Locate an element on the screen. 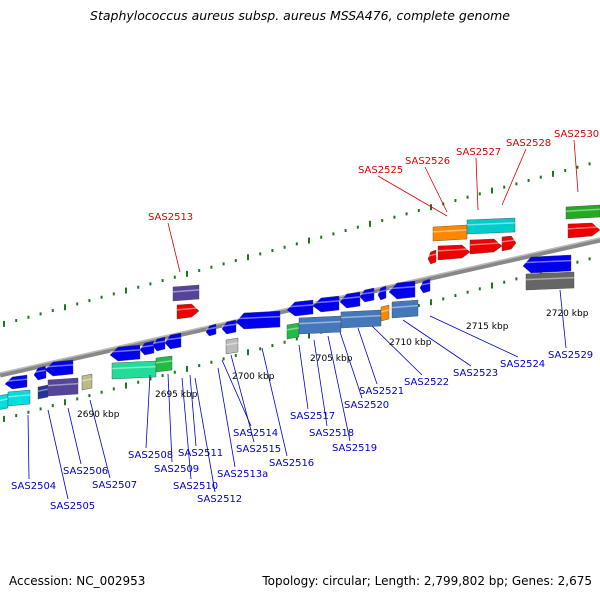 The width and height of the screenshot is (600, 600). gene-label: SAS2524 is located at coordinates (522, 364).